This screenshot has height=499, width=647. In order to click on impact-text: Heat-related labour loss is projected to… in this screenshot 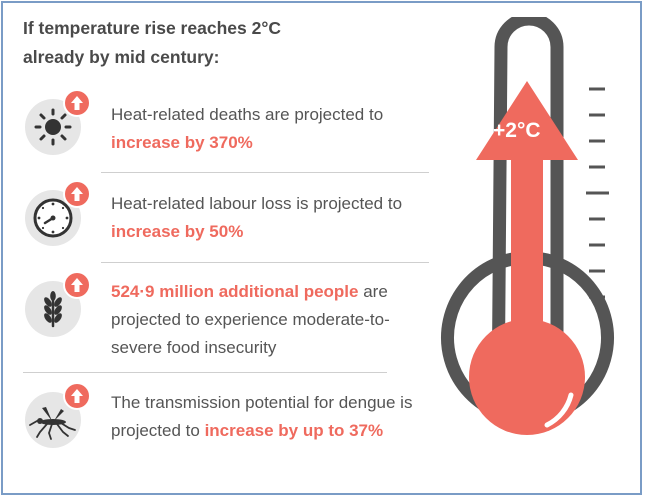, I will do `click(266, 218)`.